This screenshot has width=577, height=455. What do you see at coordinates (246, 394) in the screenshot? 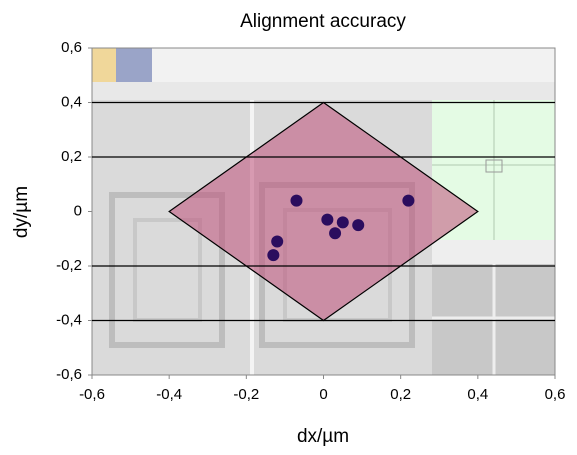
I see `x-tick-label: -0,2` at bounding box center [246, 394].